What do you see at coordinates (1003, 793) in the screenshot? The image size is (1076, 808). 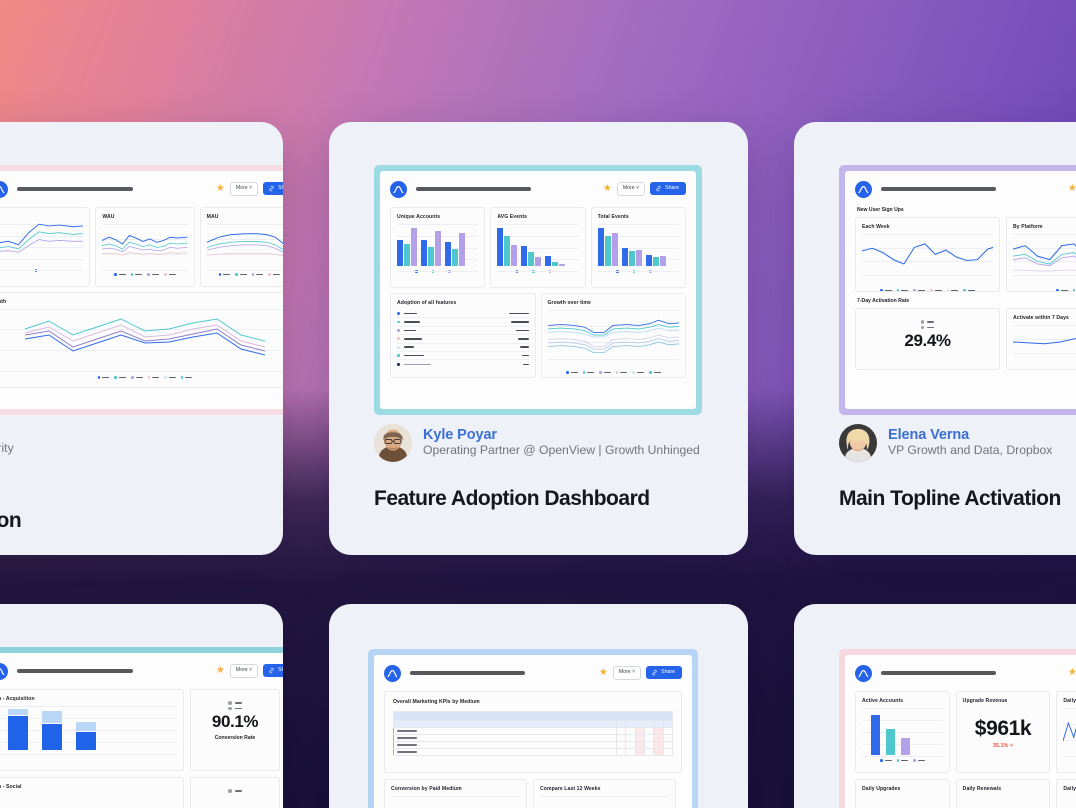 I see `panel-daily-renewals: Daily Renewals` at bounding box center [1003, 793].